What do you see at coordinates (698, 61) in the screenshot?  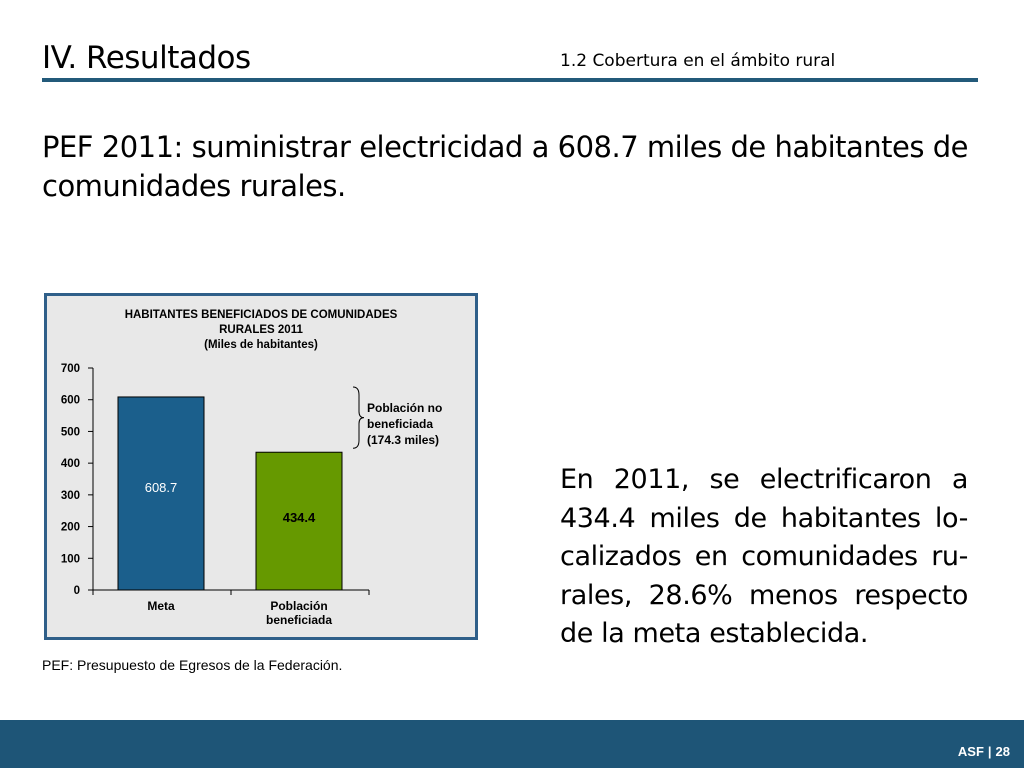 I see `section-subtitle: 1.2 Cobertura en el ámbito rural` at bounding box center [698, 61].